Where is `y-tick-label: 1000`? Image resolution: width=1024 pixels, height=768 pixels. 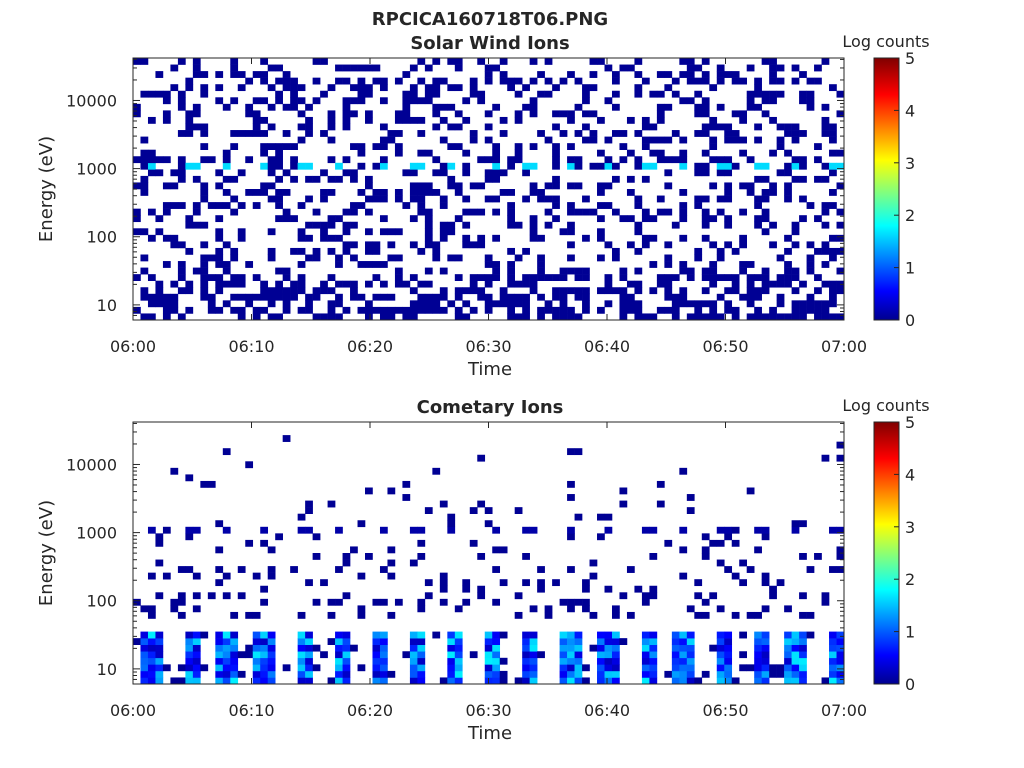 y-tick-label: 1000 is located at coordinates (96, 169).